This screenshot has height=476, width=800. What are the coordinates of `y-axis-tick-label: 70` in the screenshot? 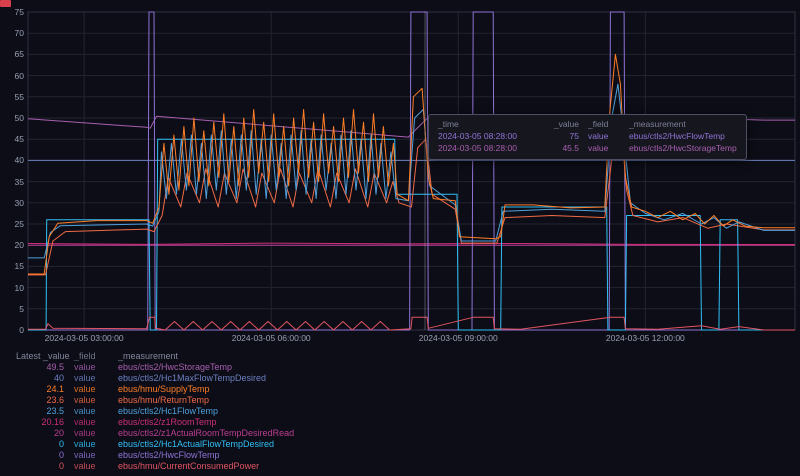 It's located at (19, 33).